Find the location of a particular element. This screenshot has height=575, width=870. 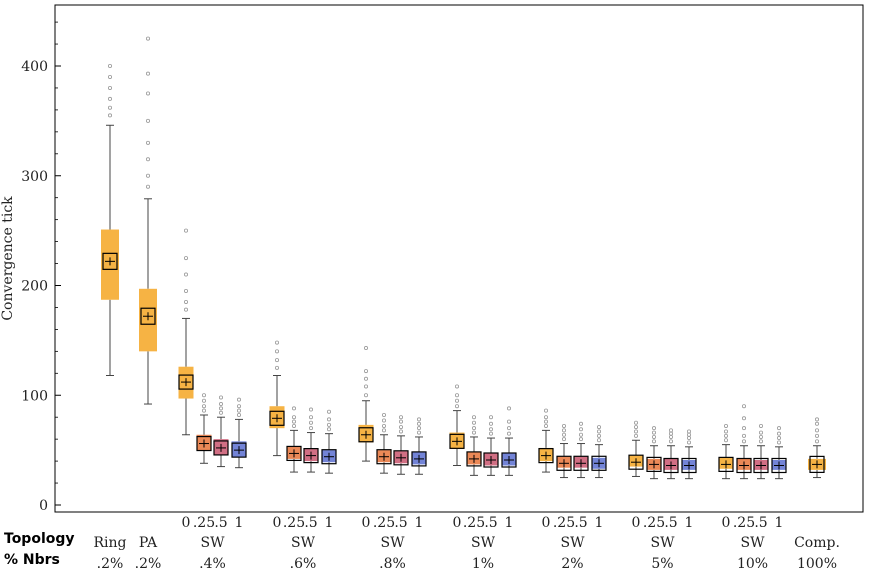

y-tick-label: 0 is located at coordinates (43, 506).